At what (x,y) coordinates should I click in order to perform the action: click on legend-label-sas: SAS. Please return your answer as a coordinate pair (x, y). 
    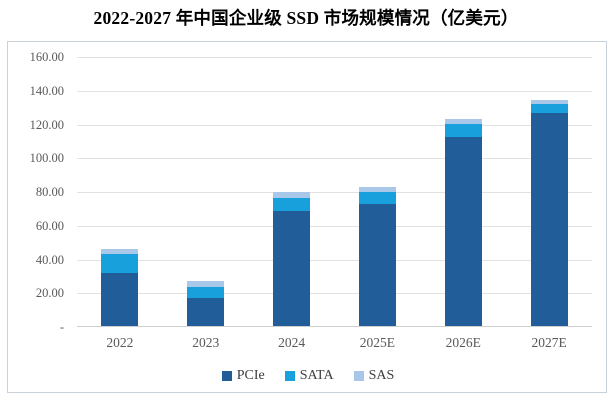
    Looking at the image, I should click on (381, 375).